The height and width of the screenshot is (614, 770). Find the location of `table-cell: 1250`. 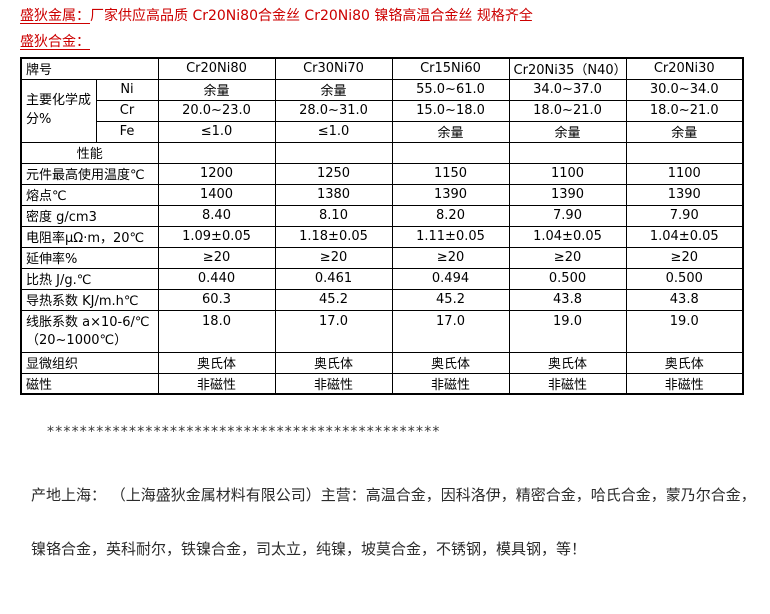

table-cell: 1250 is located at coordinates (333, 173).